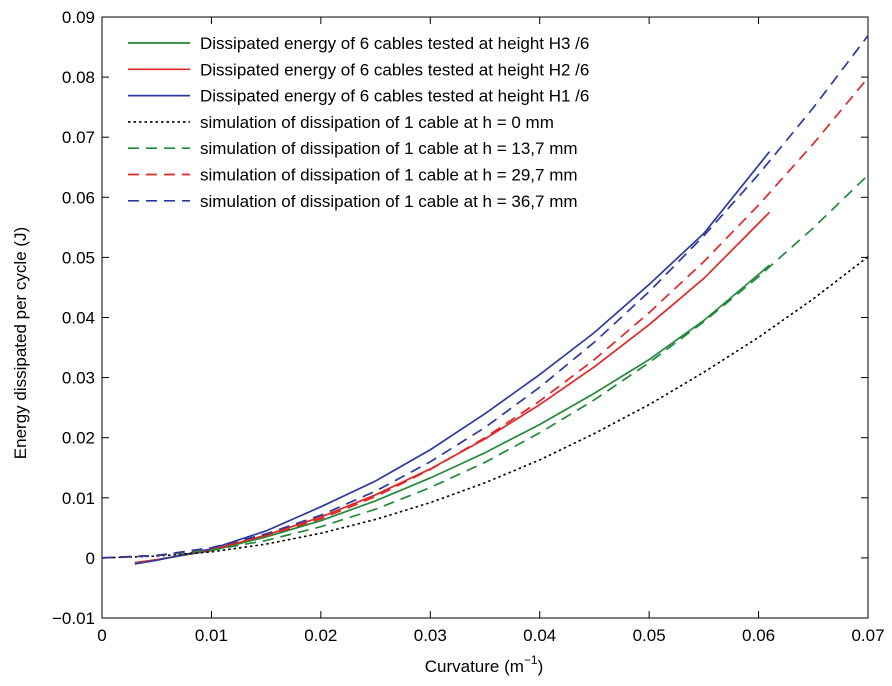 This screenshot has height=686, width=892. What do you see at coordinates (758, 635) in the screenshot?
I see `x-tick-label: 0.06` at bounding box center [758, 635].